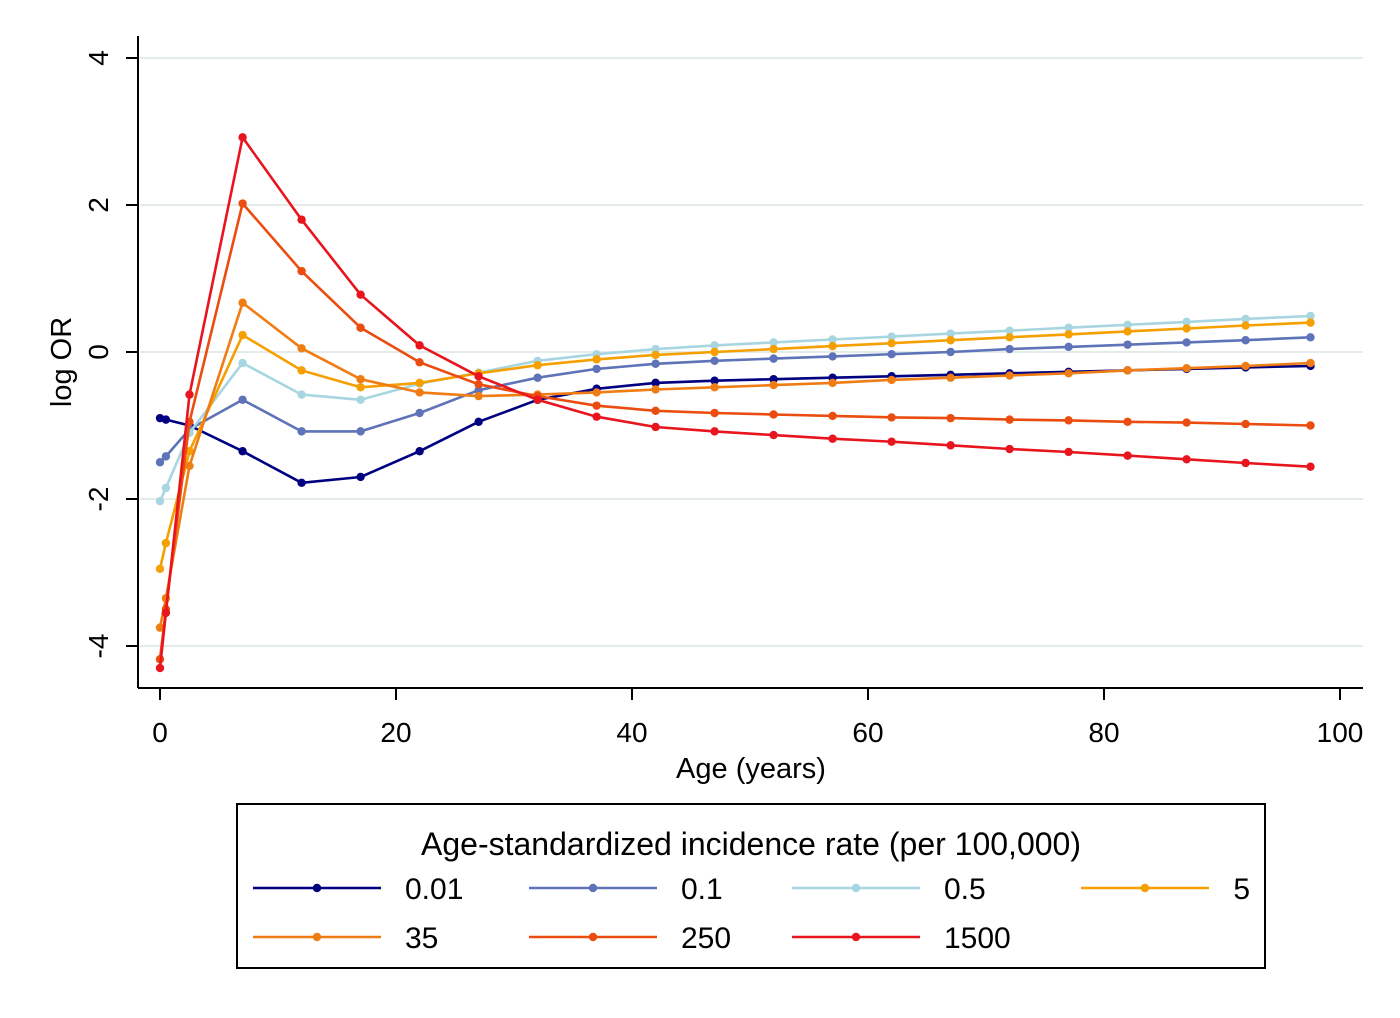 The width and height of the screenshot is (1400, 1018). What do you see at coordinates (901, 938) in the screenshot?
I see `legend-item: 1500` at bounding box center [901, 938].